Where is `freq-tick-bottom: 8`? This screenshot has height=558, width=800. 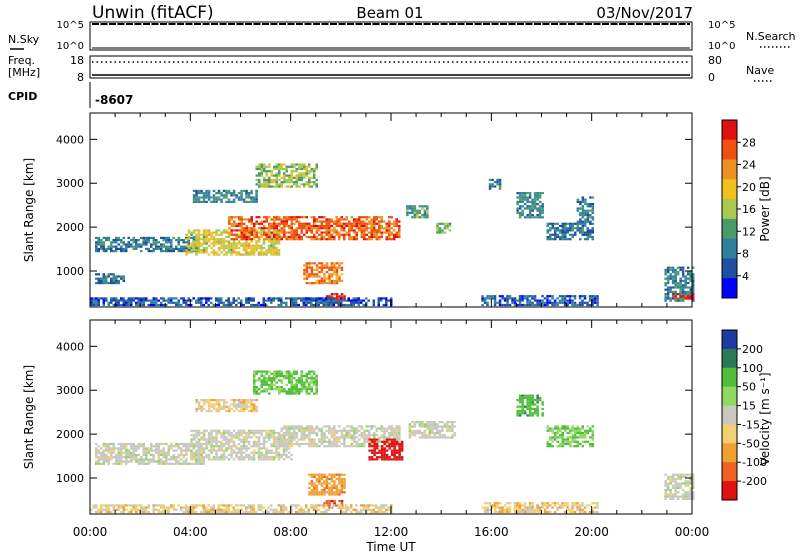
freq-tick-bottom: 8 is located at coordinates (80, 77).